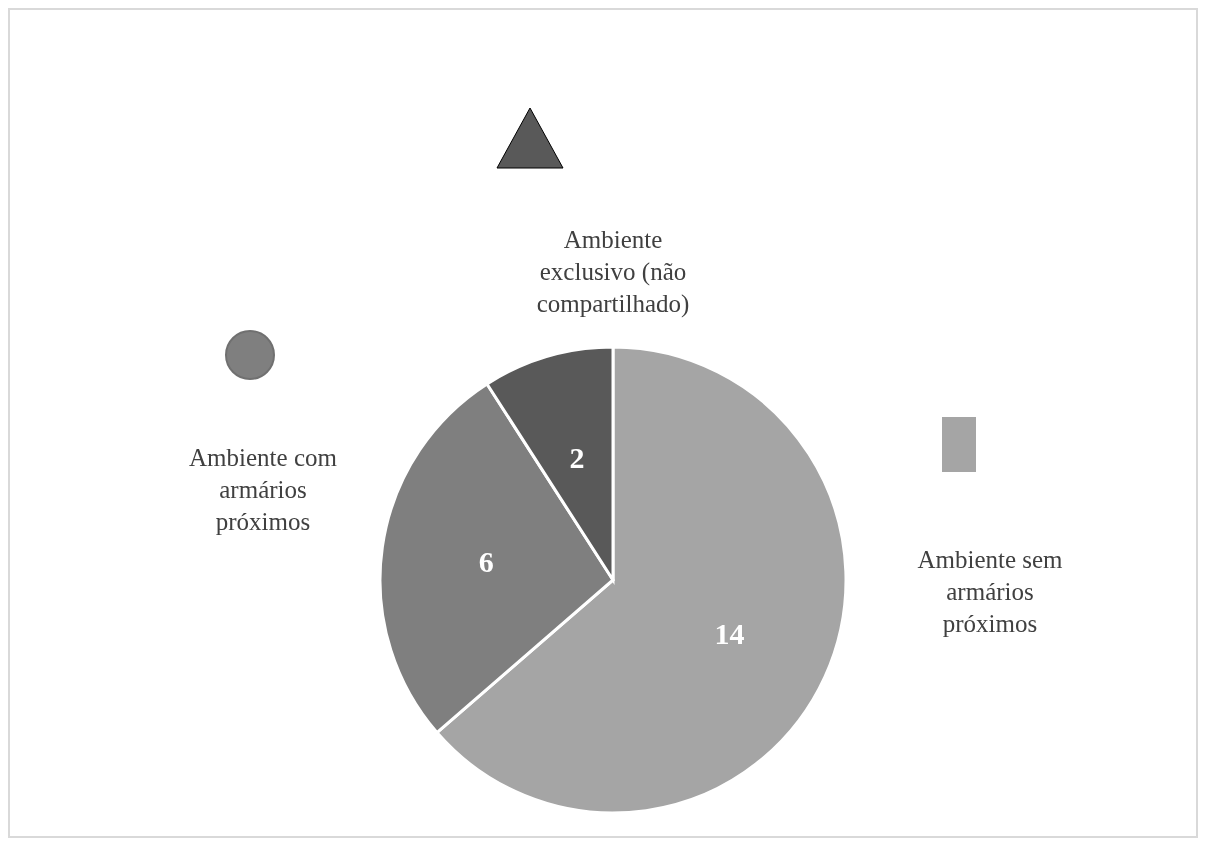 The width and height of the screenshot is (1207, 841). Describe the element at coordinates (613, 272) in the screenshot. I see `slice-label: Ambiente exclusivo (não compartilhado)` at that location.